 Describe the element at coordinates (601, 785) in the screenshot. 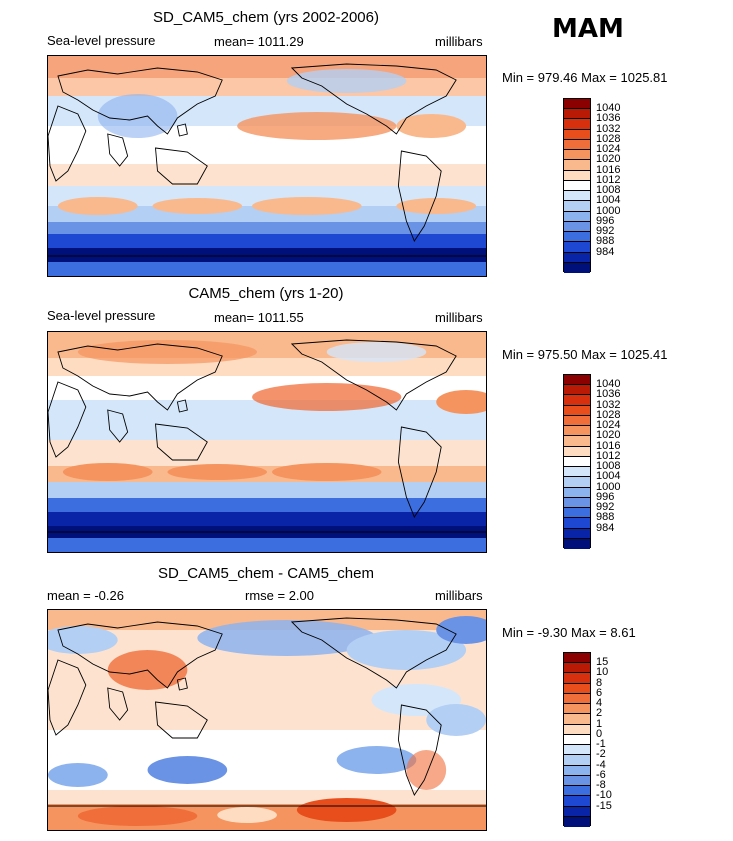

I see `panel-3-colorbar-tick: -8` at that location.